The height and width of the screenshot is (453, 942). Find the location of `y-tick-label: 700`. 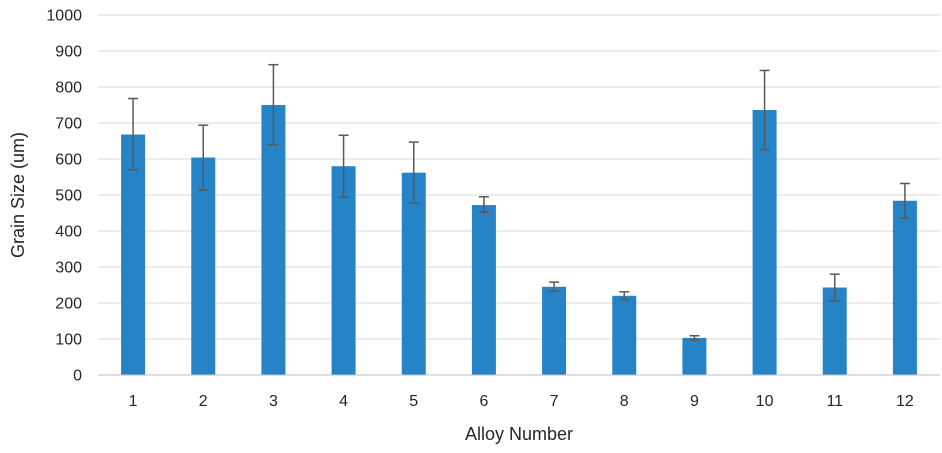

y-tick-label: 700 is located at coordinates (68, 124).